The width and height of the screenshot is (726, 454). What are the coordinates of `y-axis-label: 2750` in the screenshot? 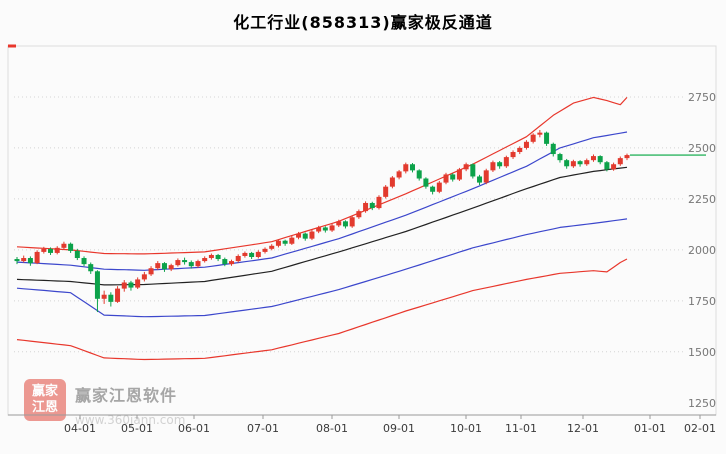 It's located at (702, 97).